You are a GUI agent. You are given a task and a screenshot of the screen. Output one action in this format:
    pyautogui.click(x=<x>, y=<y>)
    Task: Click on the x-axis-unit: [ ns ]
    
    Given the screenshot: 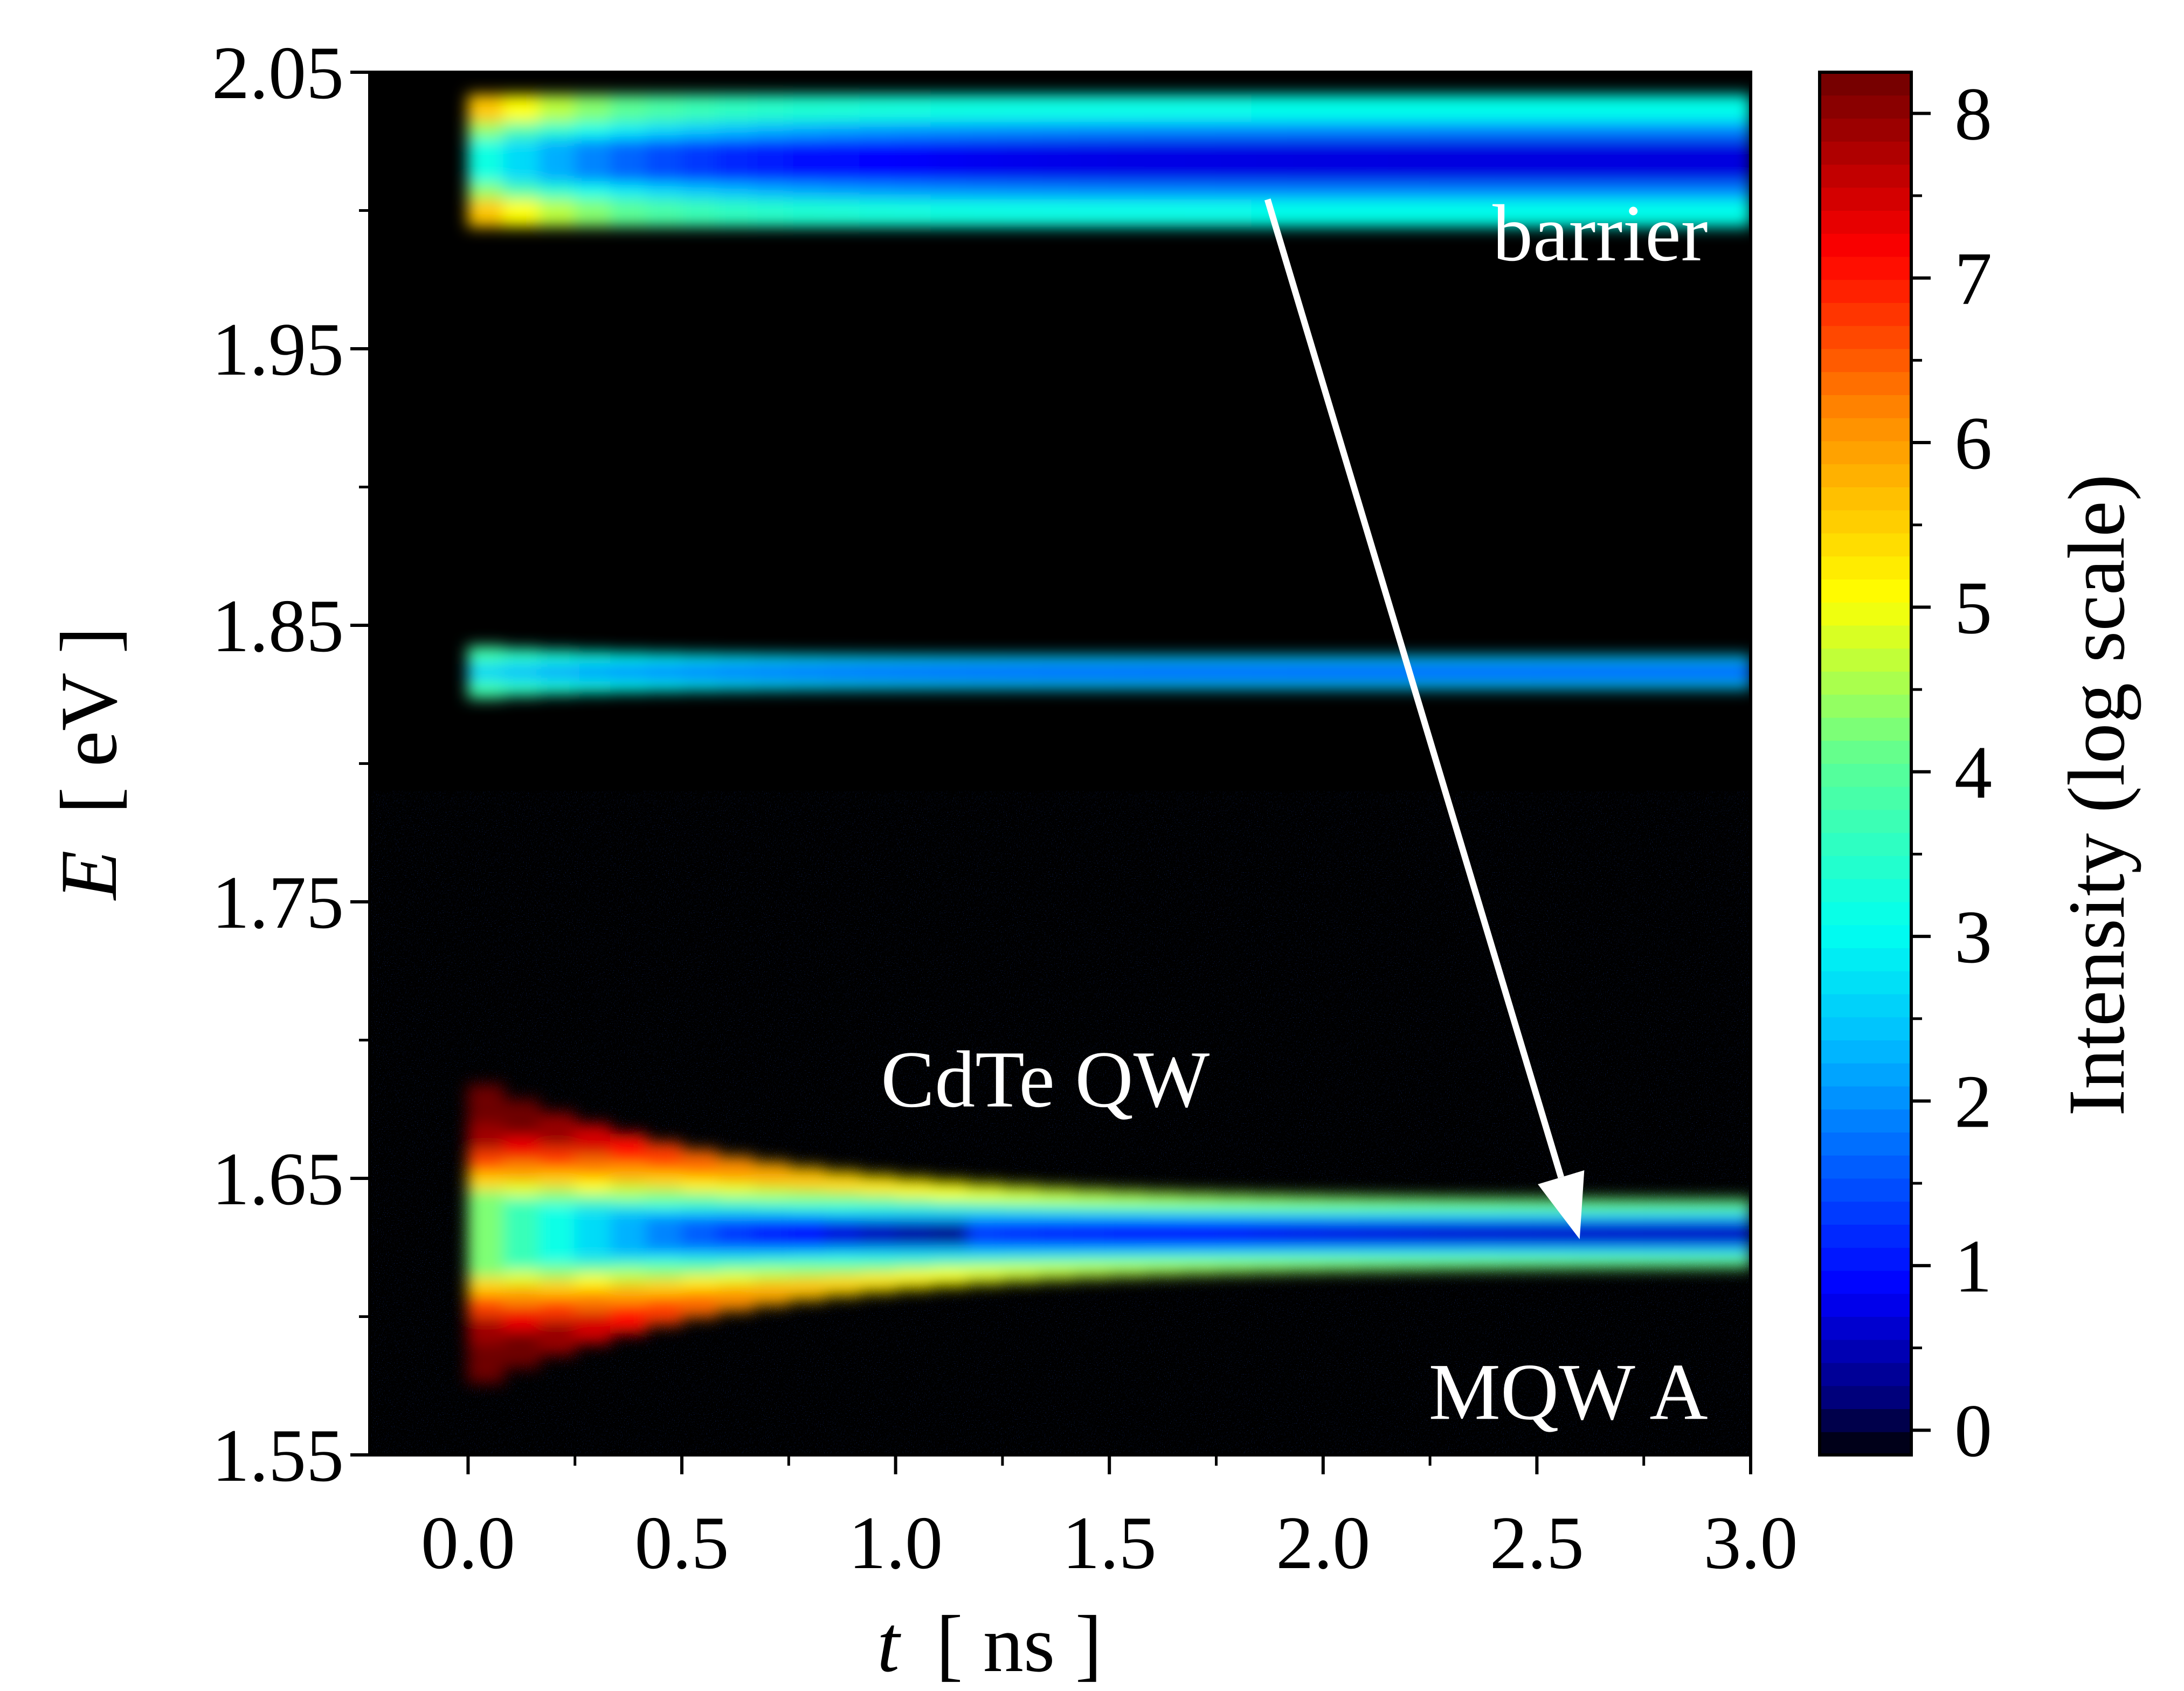 What is the action you would take?
    pyautogui.click(x=1019, y=1644)
    